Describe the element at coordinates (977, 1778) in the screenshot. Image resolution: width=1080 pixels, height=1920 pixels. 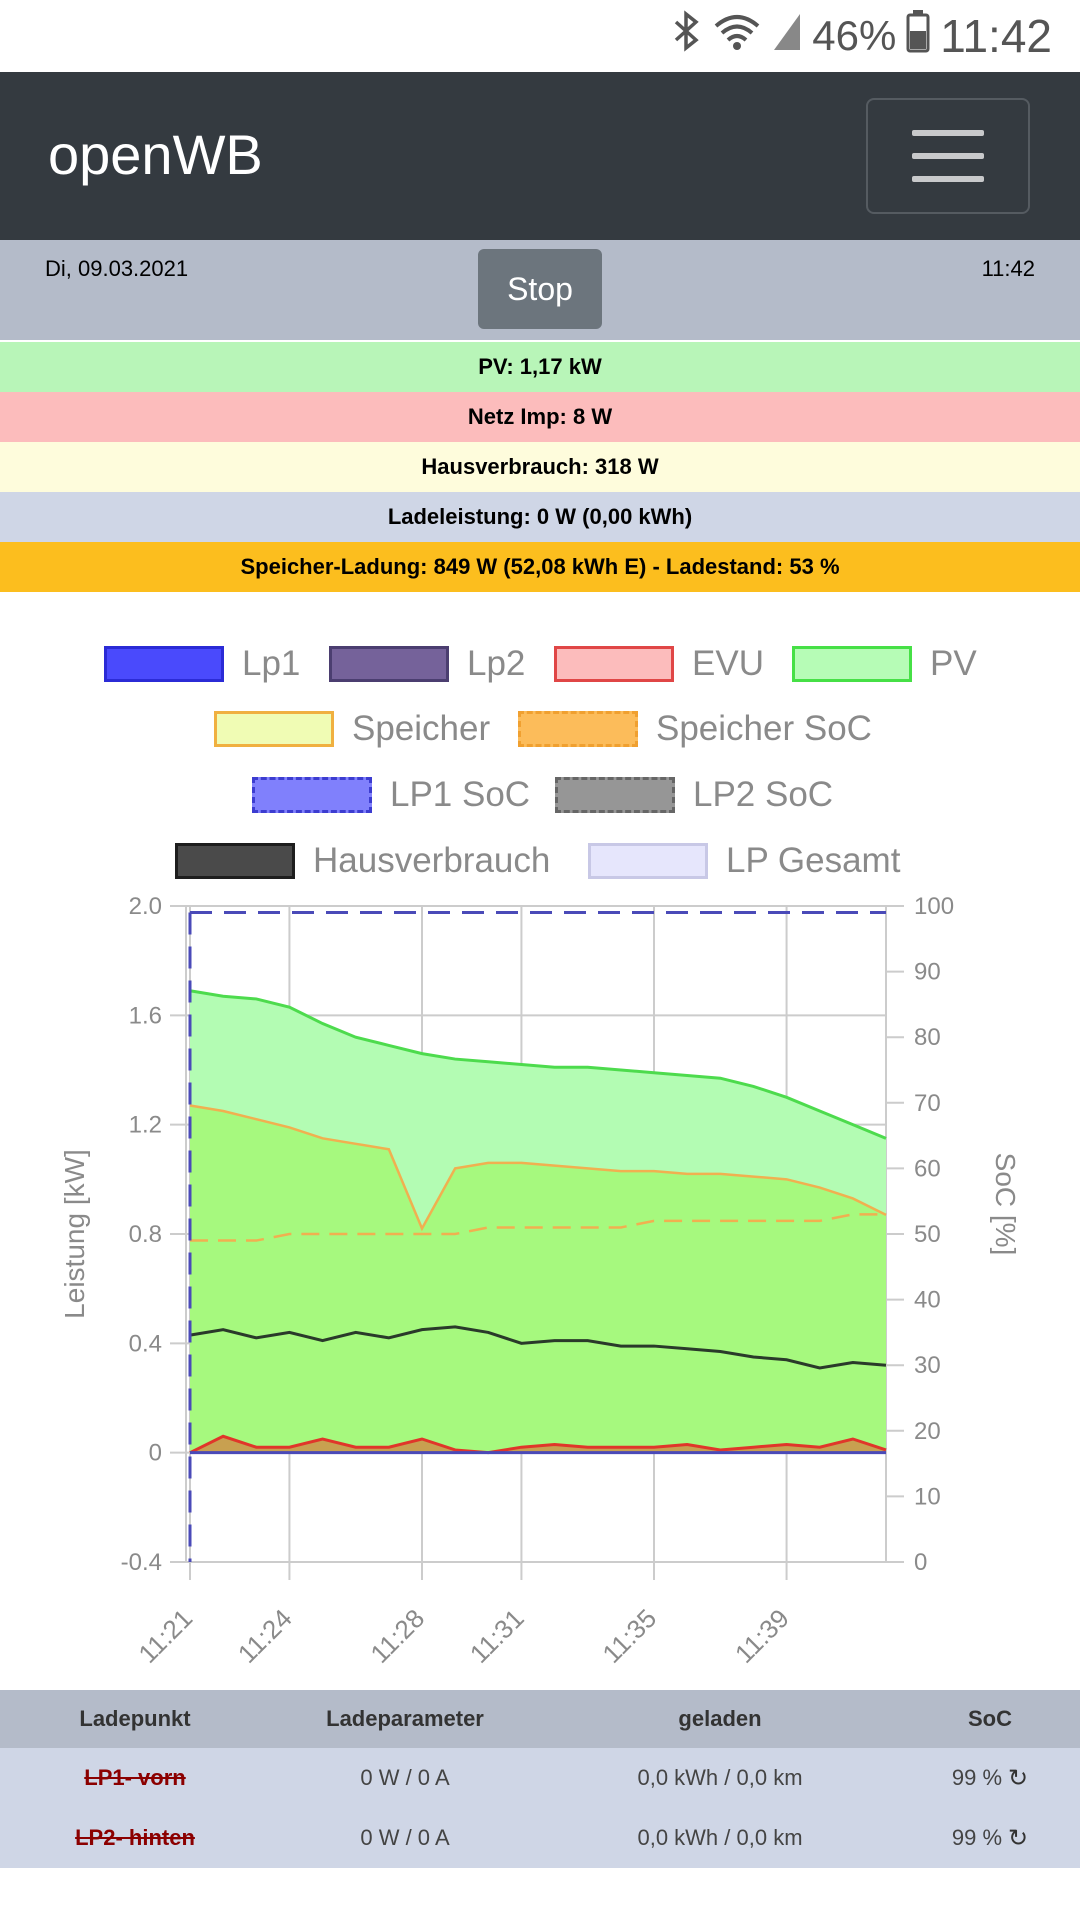
I see `lp1-soc: 99 %` at that location.